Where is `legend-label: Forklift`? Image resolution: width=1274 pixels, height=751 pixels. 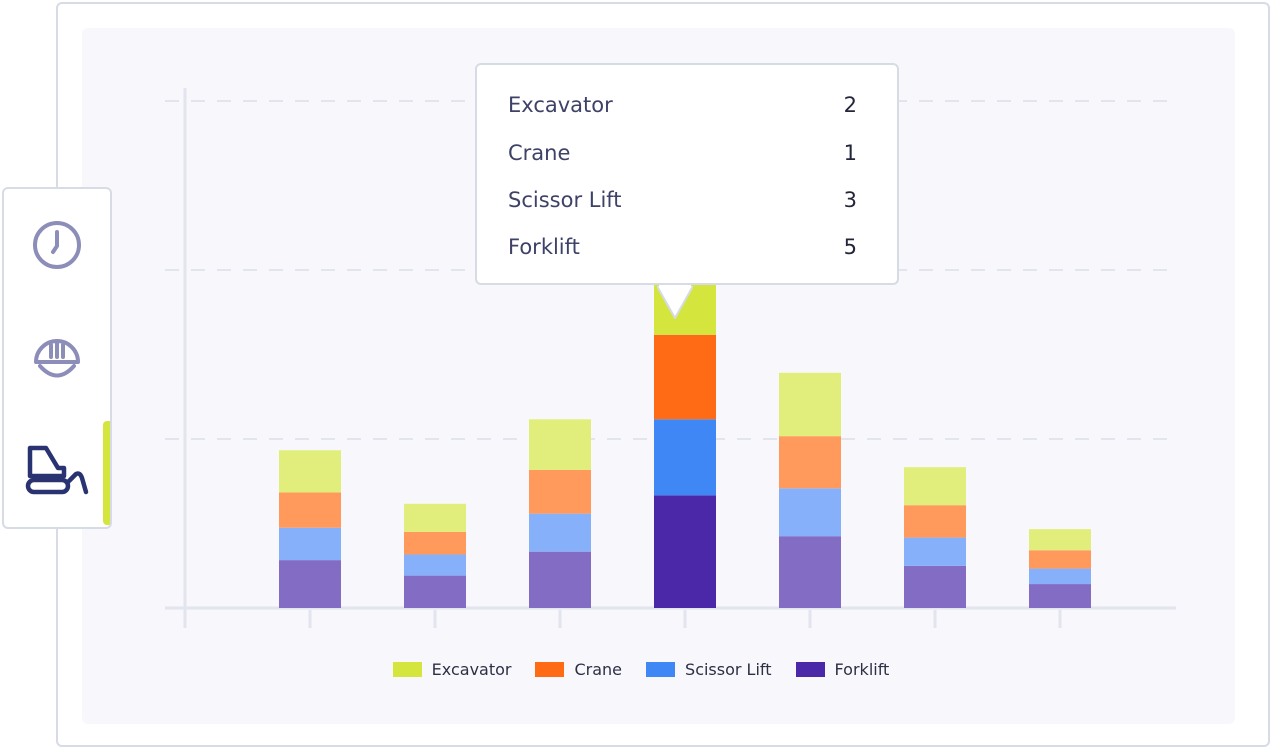 legend-label: Forklift is located at coordinates (862, 669).